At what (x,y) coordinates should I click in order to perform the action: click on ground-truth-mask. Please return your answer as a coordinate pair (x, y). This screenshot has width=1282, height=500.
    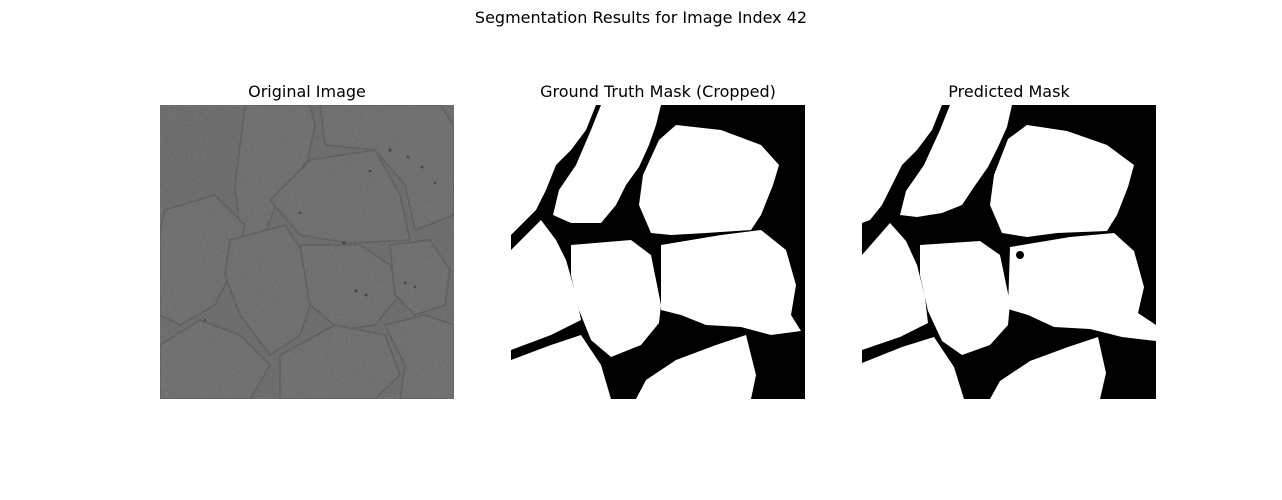
    Looking at the image, I should click on (658, 252).